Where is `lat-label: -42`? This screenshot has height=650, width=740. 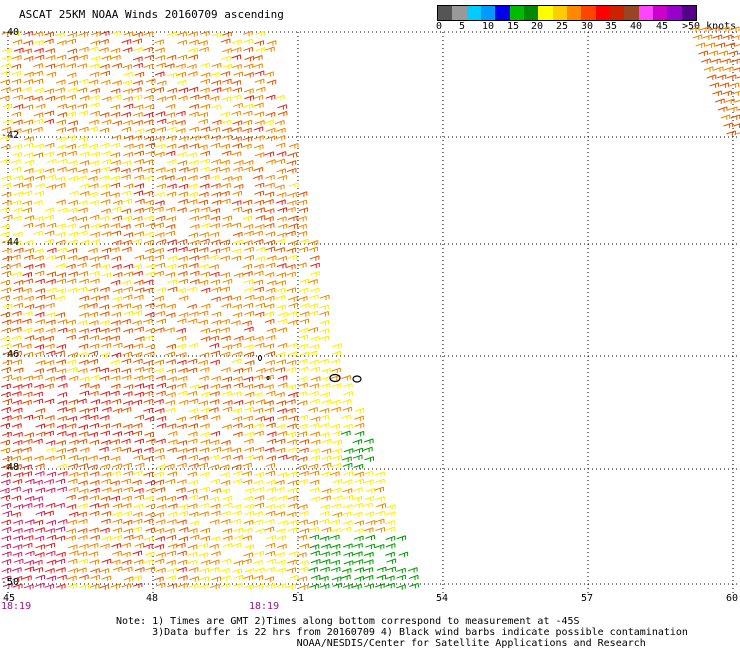
lat-label: -42 is located at coordinates (10, 135).